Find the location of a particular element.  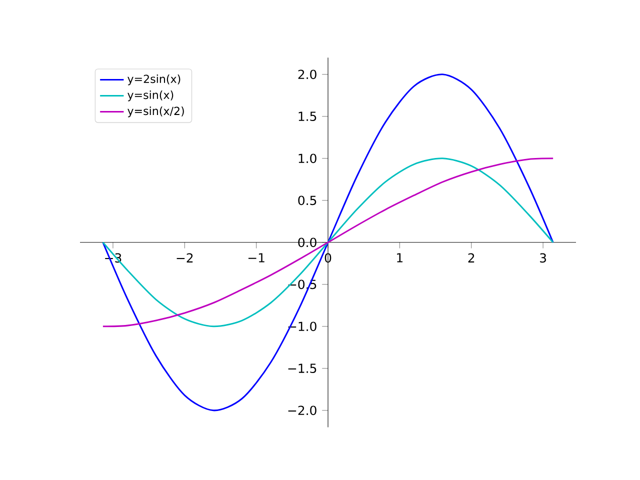

x-tick-label: 2 is located at coordinates (471, 257).